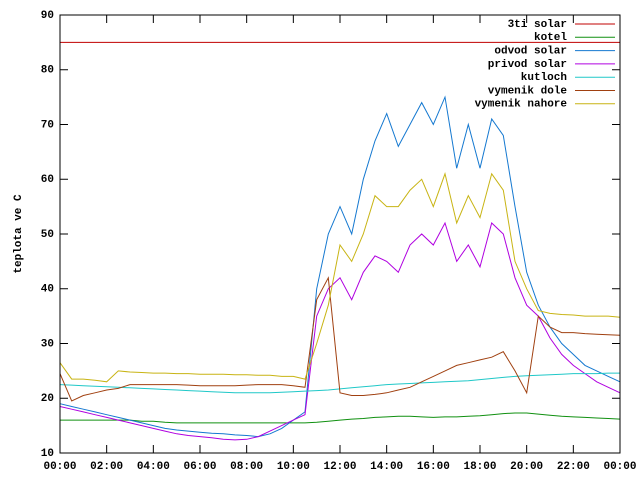 This screenshot has width=640, height=480. Describe the element at coordinates (528, 91) in the screenshot. I see `legend-label: vymenik dole` at that location.